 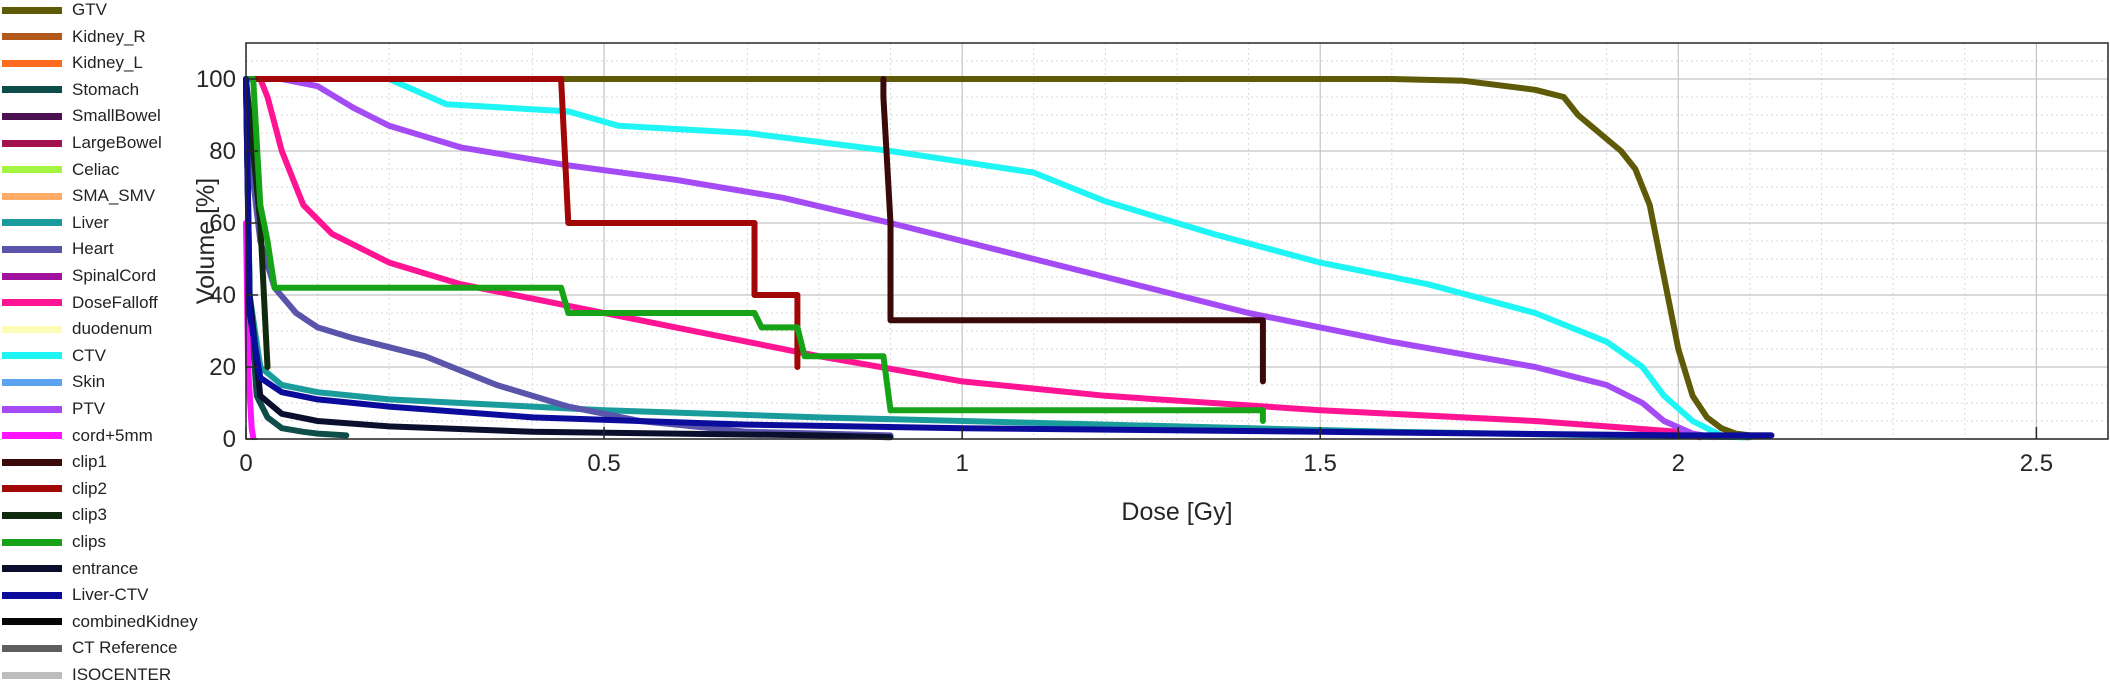 I want to click on legend-label: clips, so click(x=89, y=541).